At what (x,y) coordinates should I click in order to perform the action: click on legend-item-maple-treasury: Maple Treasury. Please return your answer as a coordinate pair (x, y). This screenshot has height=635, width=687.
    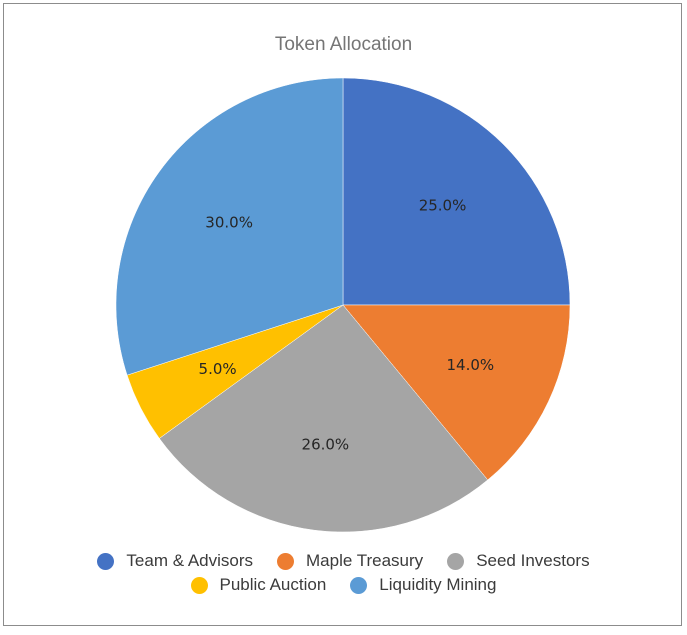
    Looking at the image, I should click on (350, 561).